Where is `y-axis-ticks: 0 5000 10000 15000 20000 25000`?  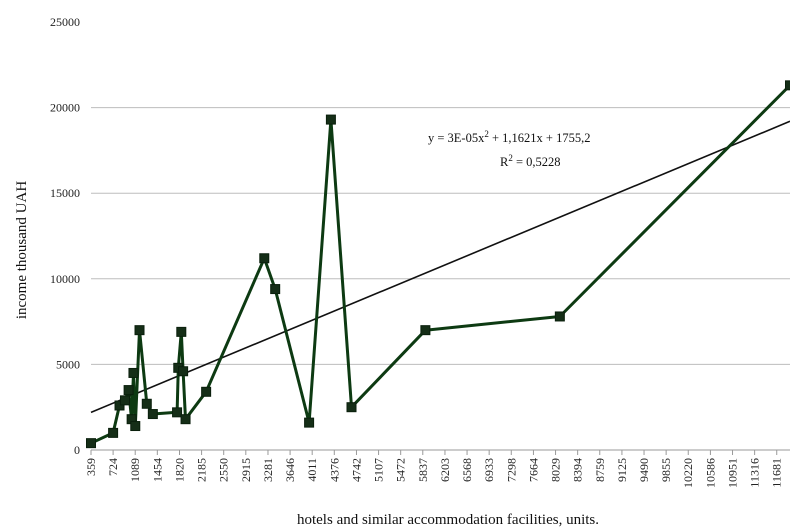
y-axis-ticks: 0 5000 10000 15000 20000 25000 is located at coordinates (65, 236).